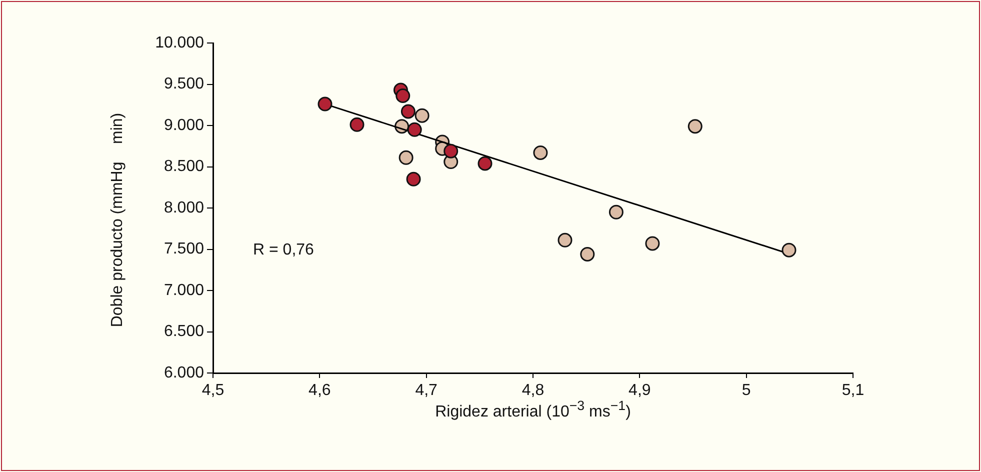 The height and width of the screenshot is (472, 981). I want to click on x-axis-title: Rigidez arterial (10$^{−3}$ ms$^{−1}$), so click(533, 410).